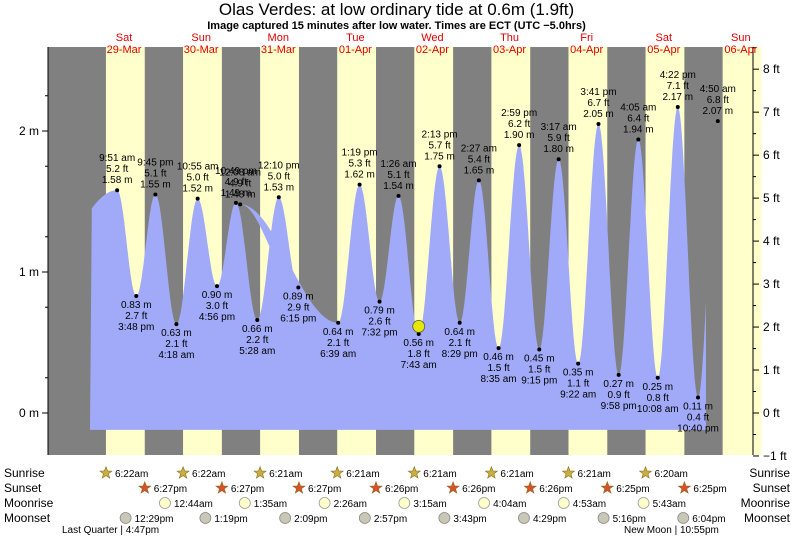  I want to click on low-tide-feet: 2.6 ft, so click(379, 322).